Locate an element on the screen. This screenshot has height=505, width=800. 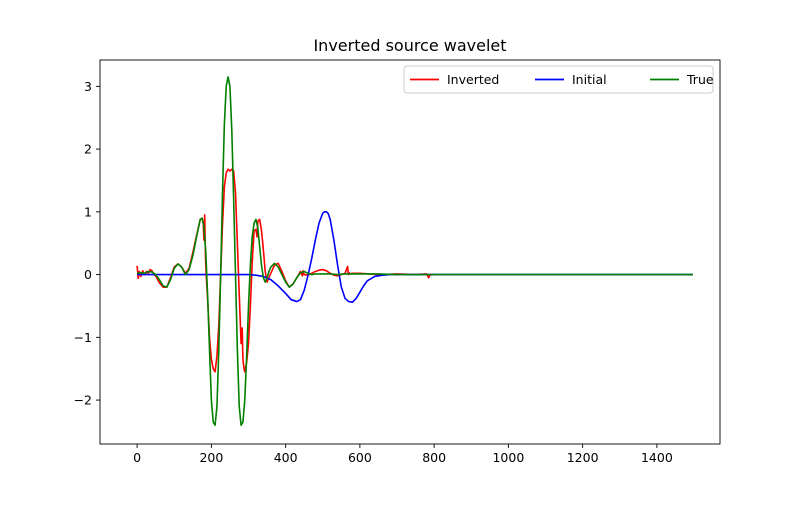
x-tick-label: 0 is located at coordinates (137, 457).